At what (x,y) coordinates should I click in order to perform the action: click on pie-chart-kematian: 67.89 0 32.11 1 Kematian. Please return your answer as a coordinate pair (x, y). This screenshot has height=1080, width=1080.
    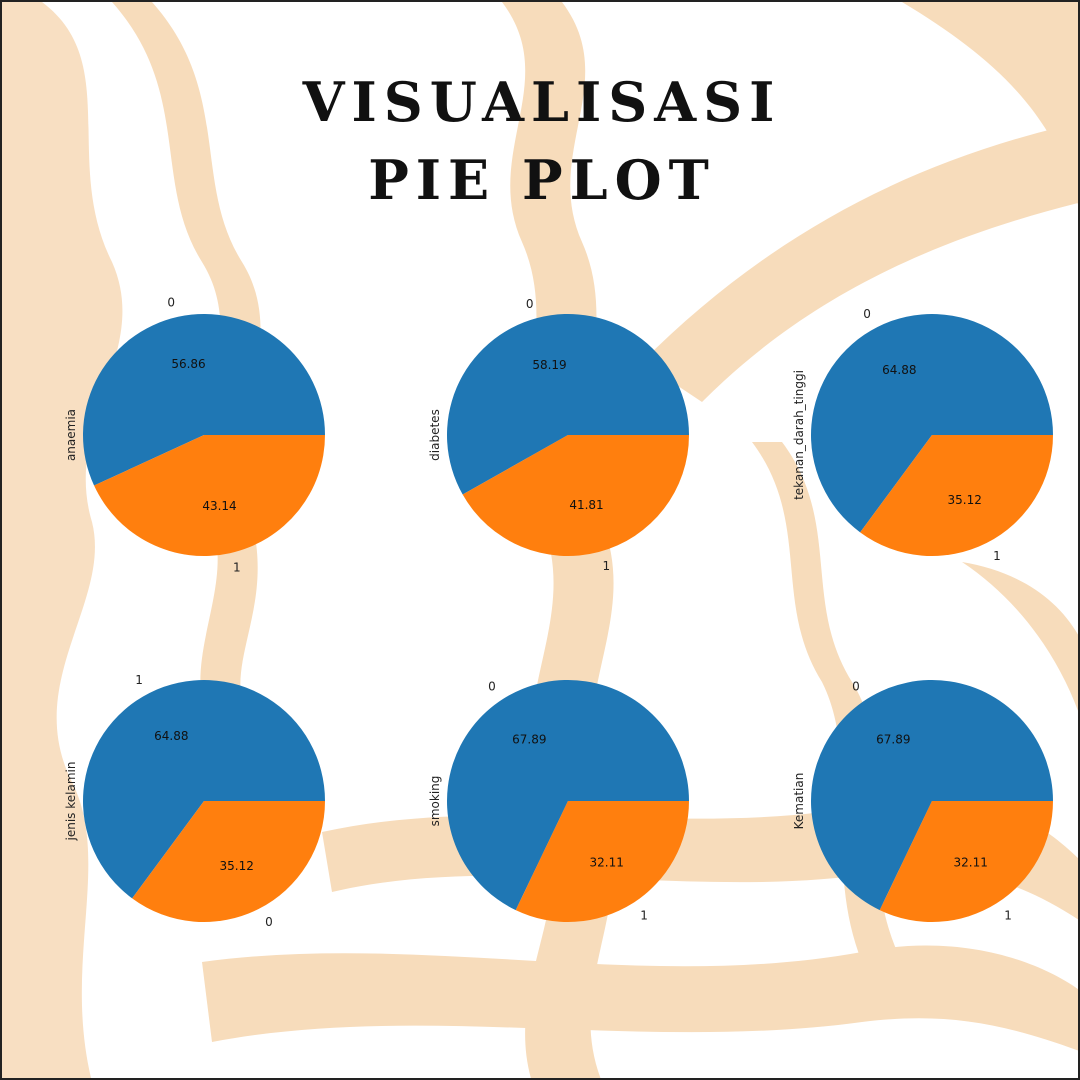
    Looking at the image, I should click on (923, 801).